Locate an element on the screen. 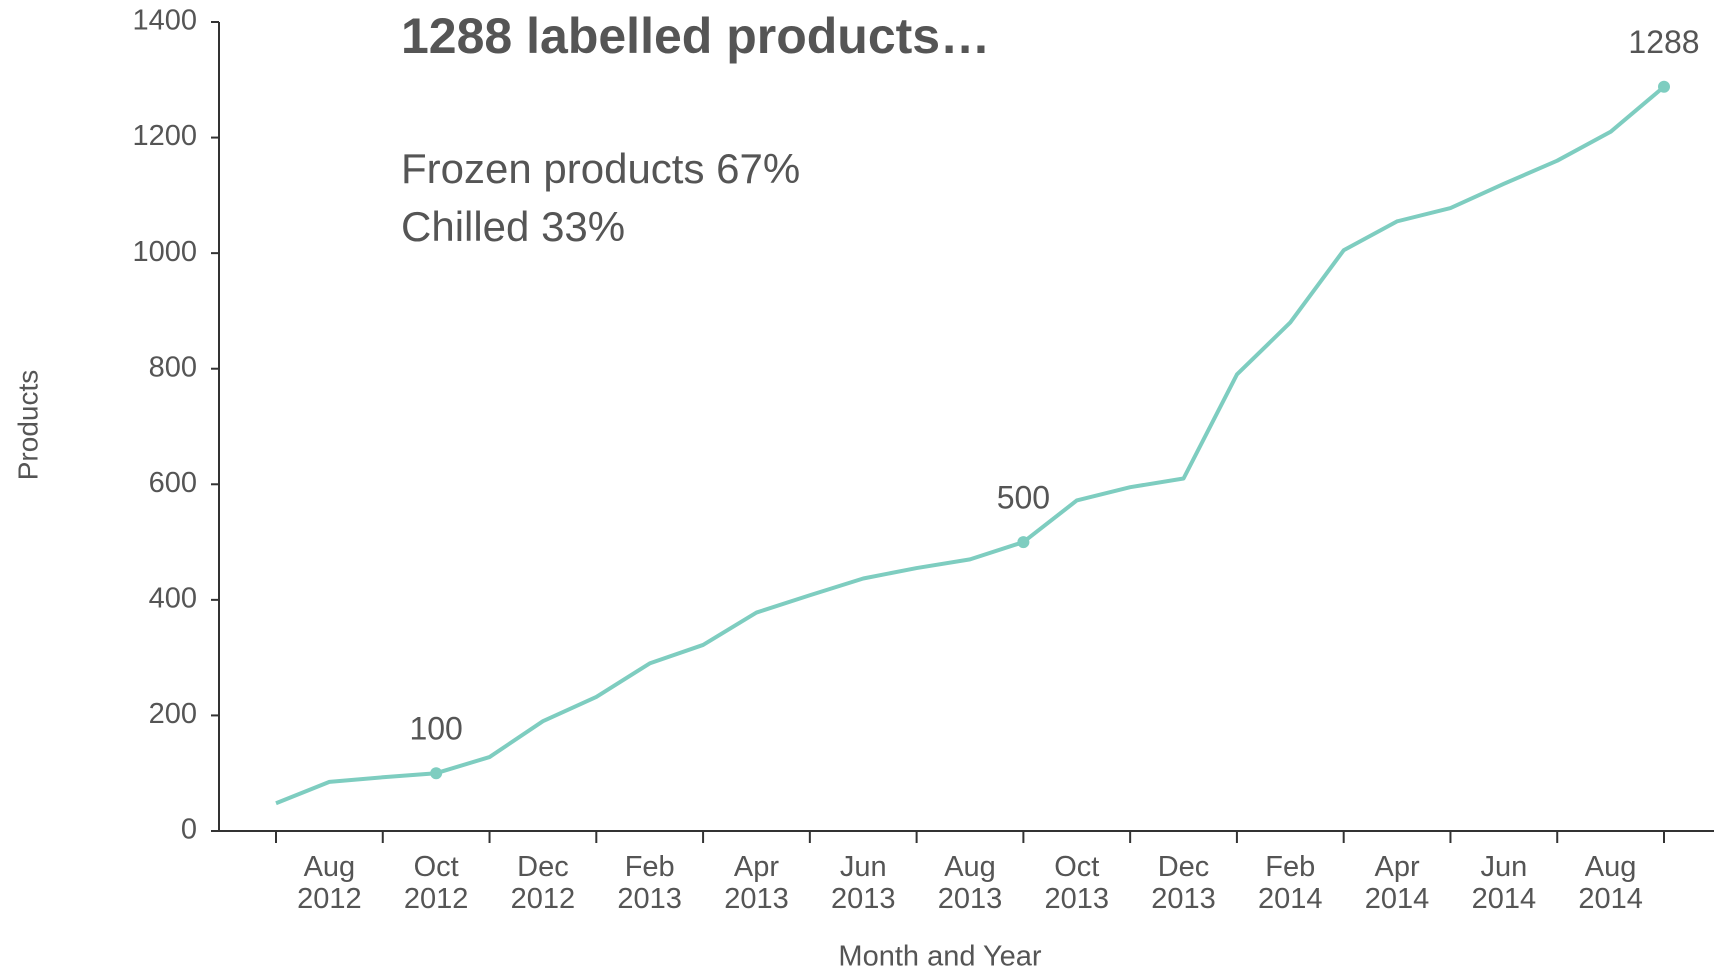 Image resolution: width=1717 pixels, height=973 pixels. x-tick-label: Feb 2014 is located at coordinates (1290, 883).